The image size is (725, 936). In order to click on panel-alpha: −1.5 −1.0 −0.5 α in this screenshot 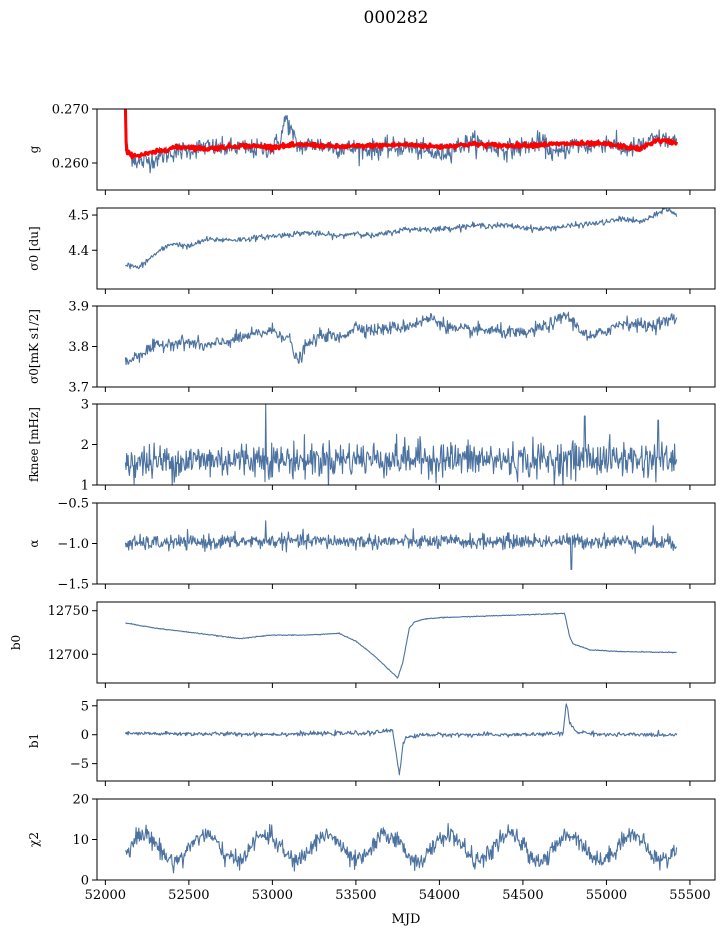, I will do `click(371, 545)`.